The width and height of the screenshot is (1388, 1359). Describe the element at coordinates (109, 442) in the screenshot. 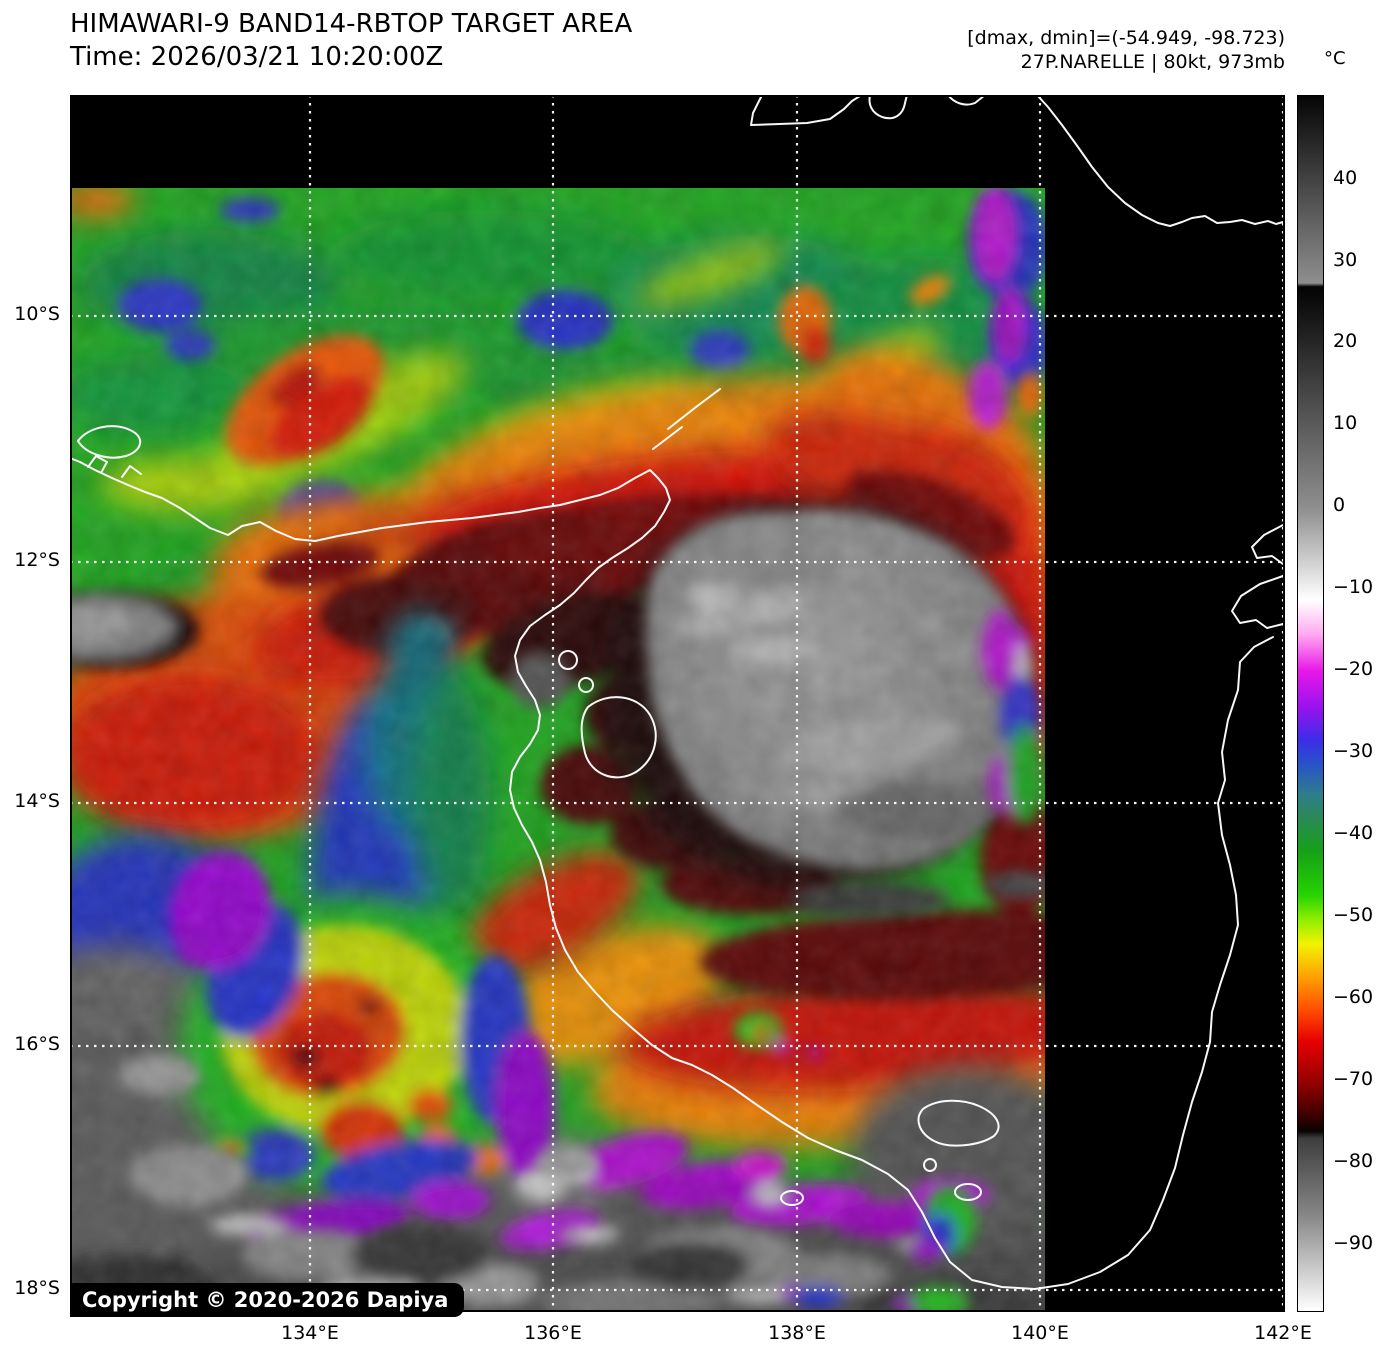

I see `island-tiwi` at that location.